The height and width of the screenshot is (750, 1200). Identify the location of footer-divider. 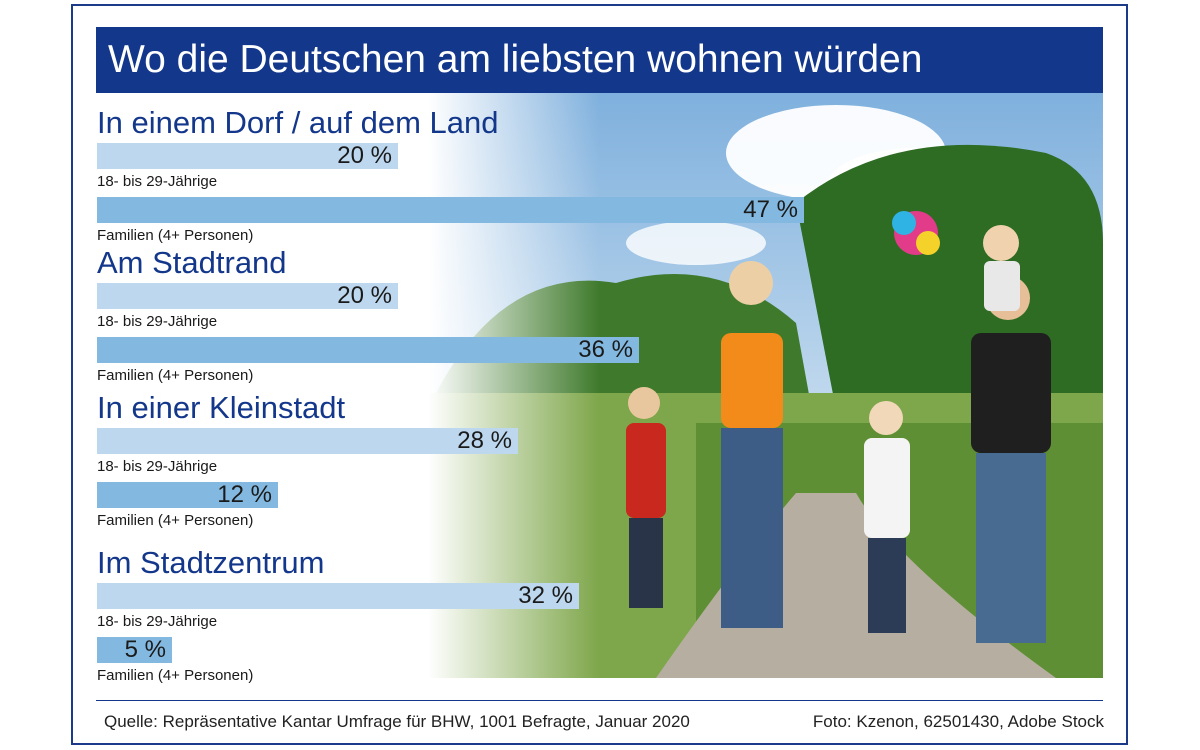
(599, 700).